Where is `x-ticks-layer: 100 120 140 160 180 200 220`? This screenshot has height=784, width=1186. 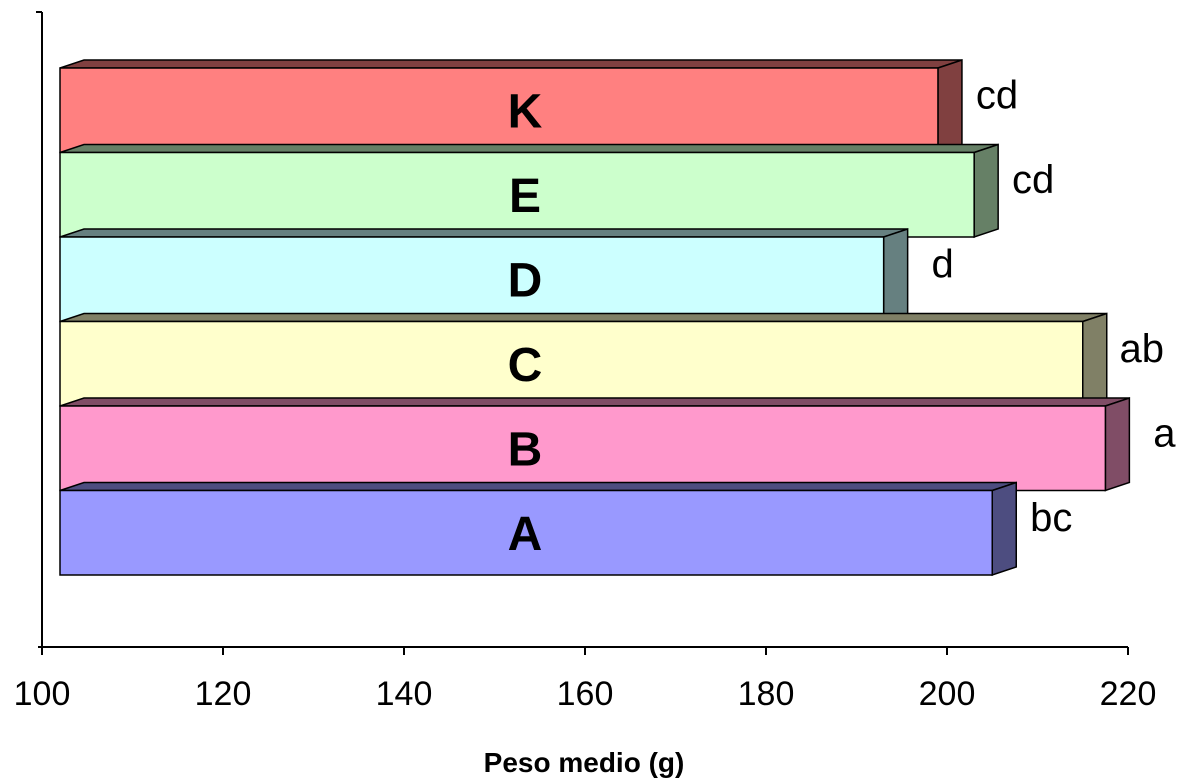
x-ticks-layer: 100 120 140 160 180 200 220 is located at coordinates (585, 680).